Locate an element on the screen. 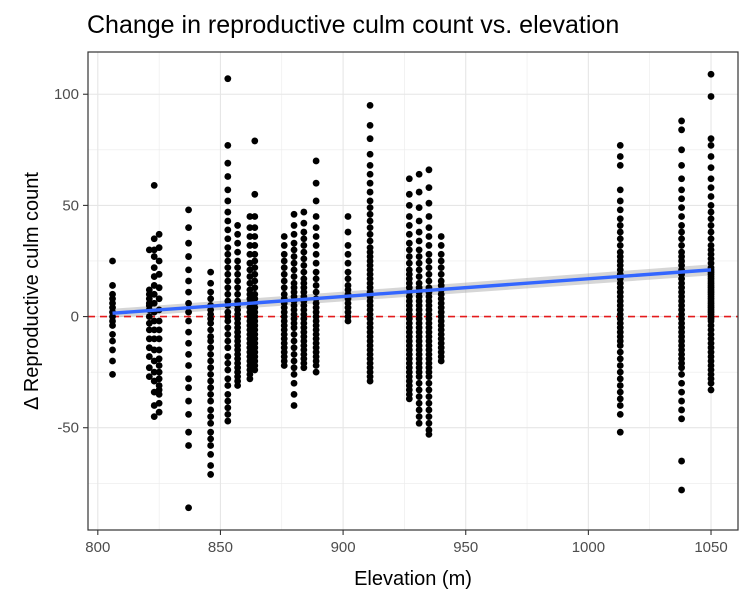 The width and height of the screenshot is (750, 600). x-tick-label: 800 is located at coordinates (97, 547).